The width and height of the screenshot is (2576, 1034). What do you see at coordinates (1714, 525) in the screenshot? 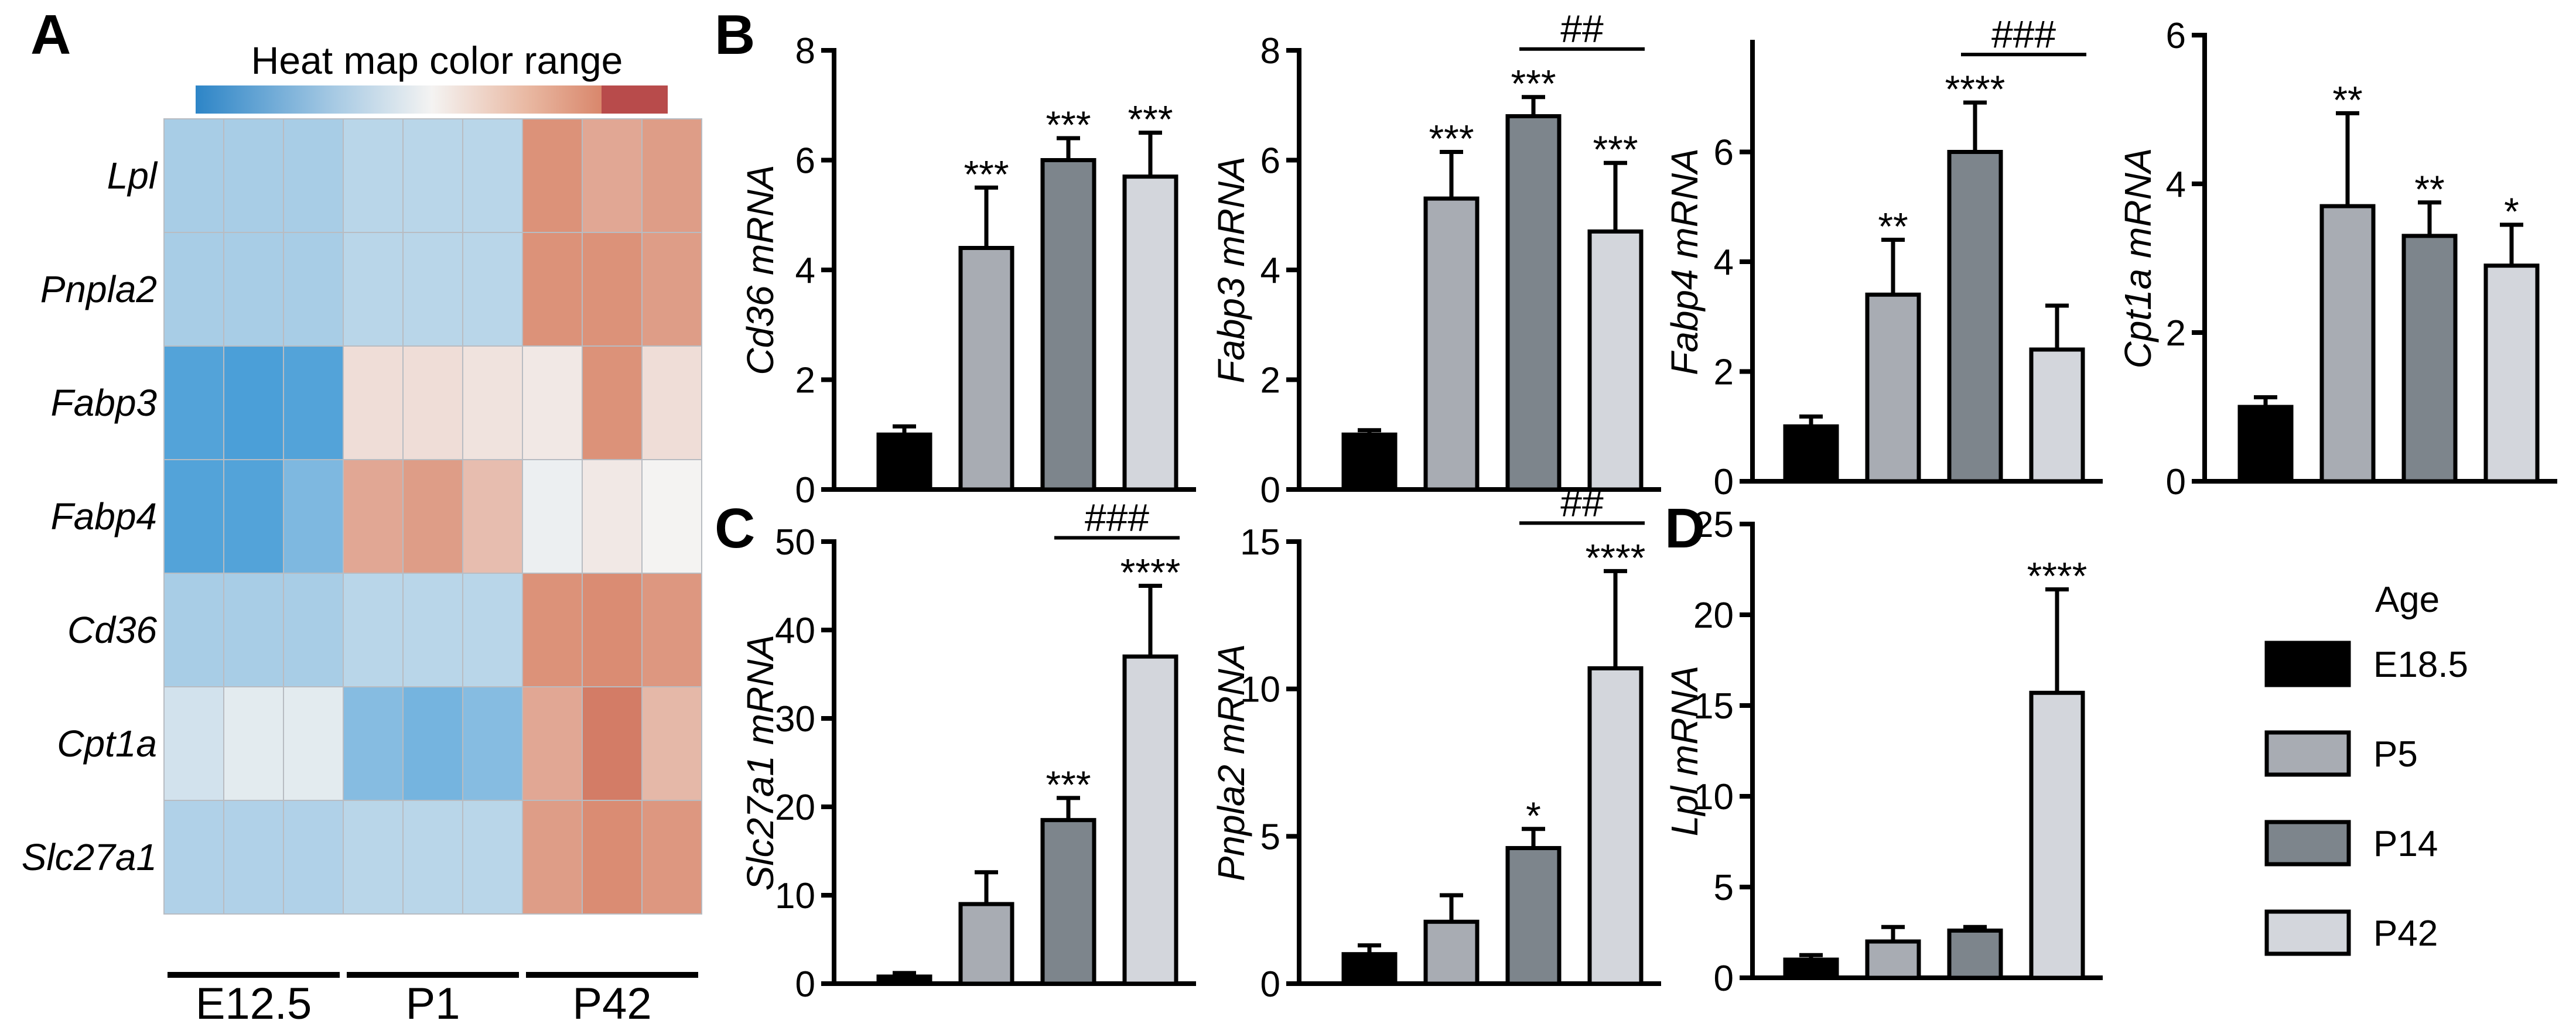
I see `y-tick-label: 25` at bounding box center [1714, 525].